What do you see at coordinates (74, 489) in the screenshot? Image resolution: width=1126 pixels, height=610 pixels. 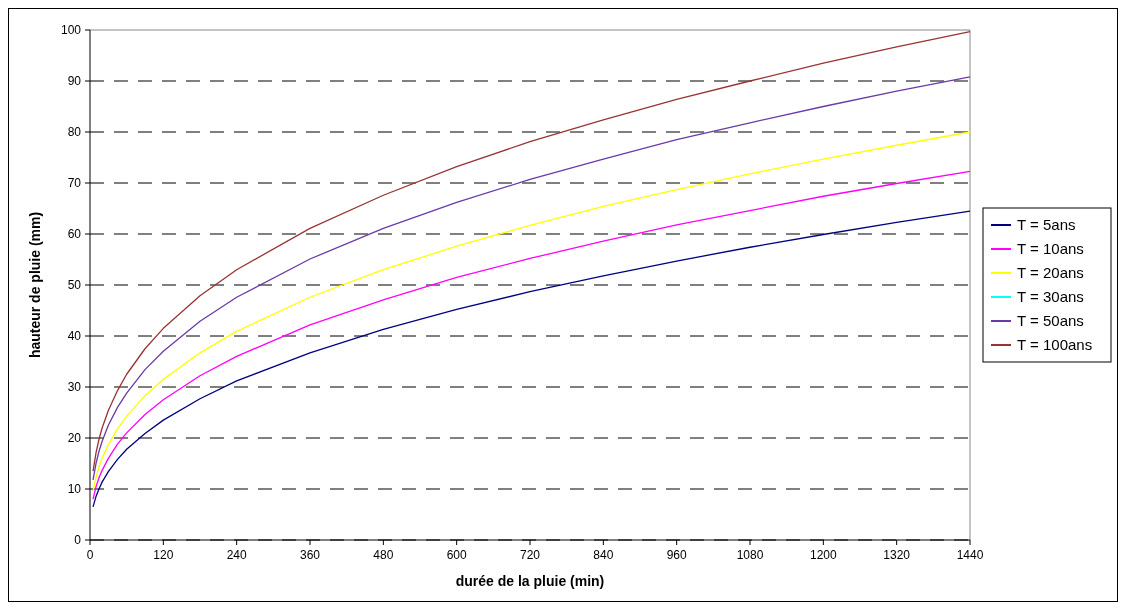 I see `y-tick-label: 10` at bounding box center [74, 489].